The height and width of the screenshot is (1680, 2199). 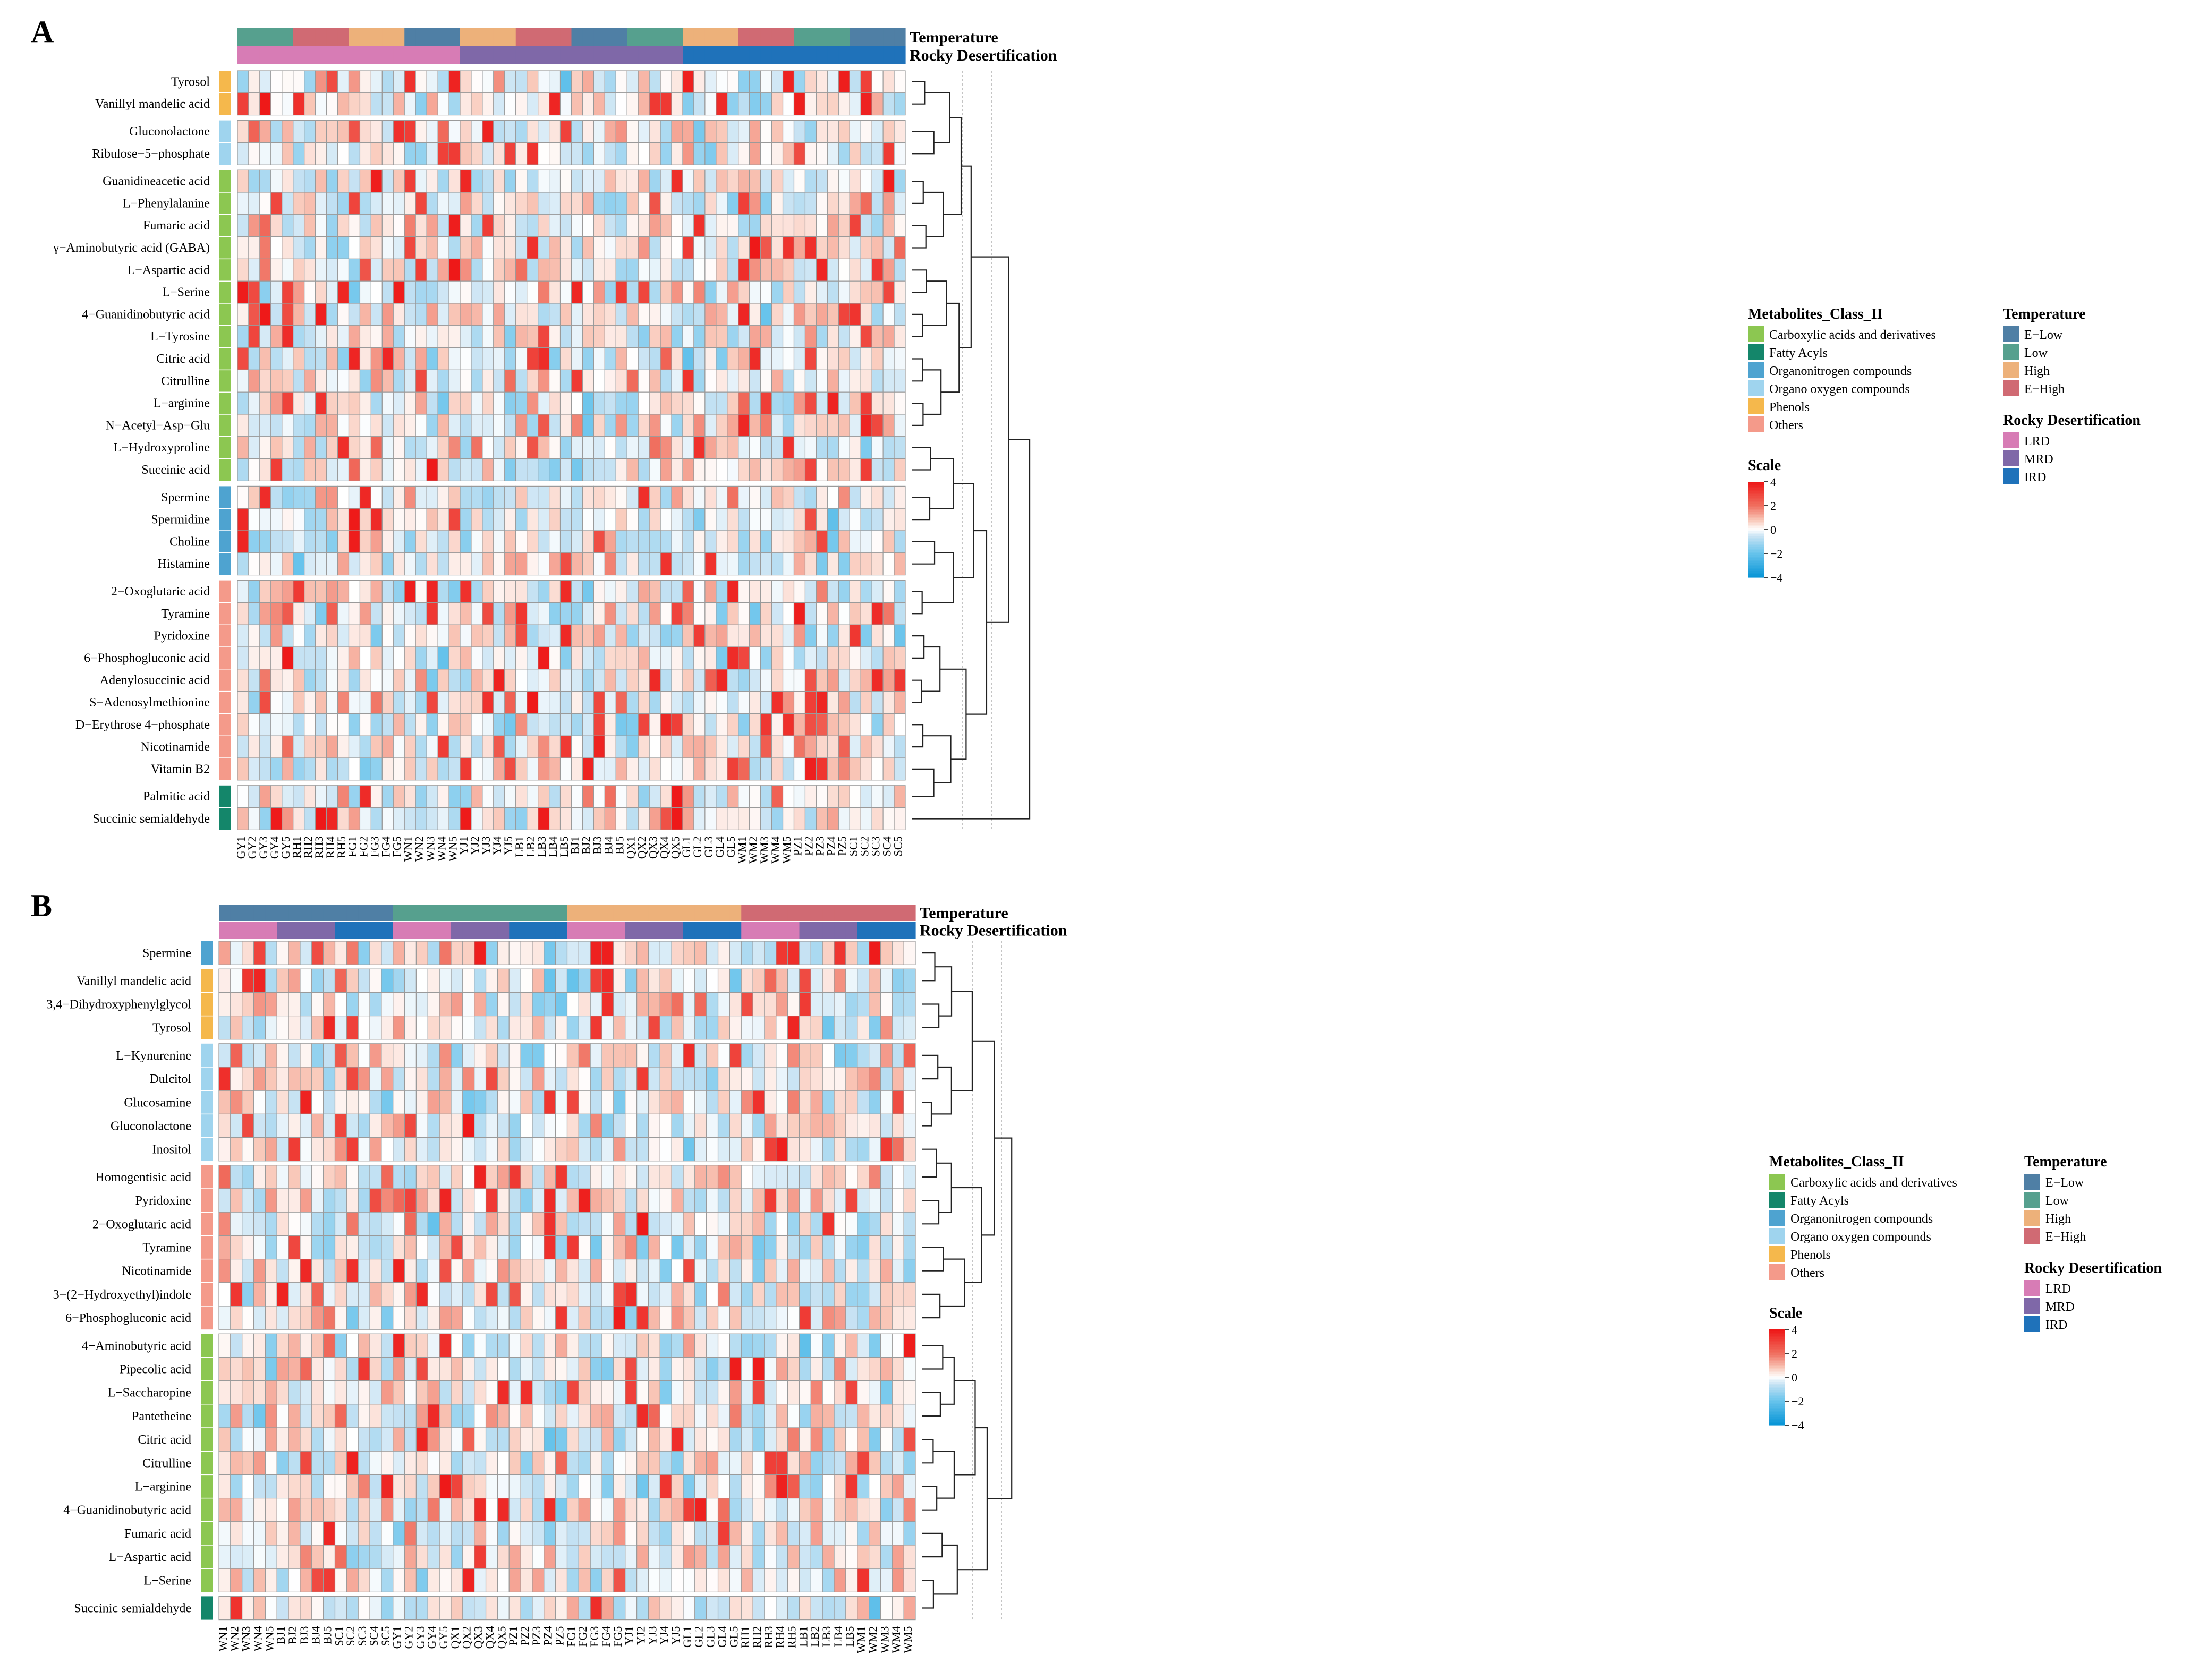 I want to click on column-label: FG3, so click(x=374, y=846).